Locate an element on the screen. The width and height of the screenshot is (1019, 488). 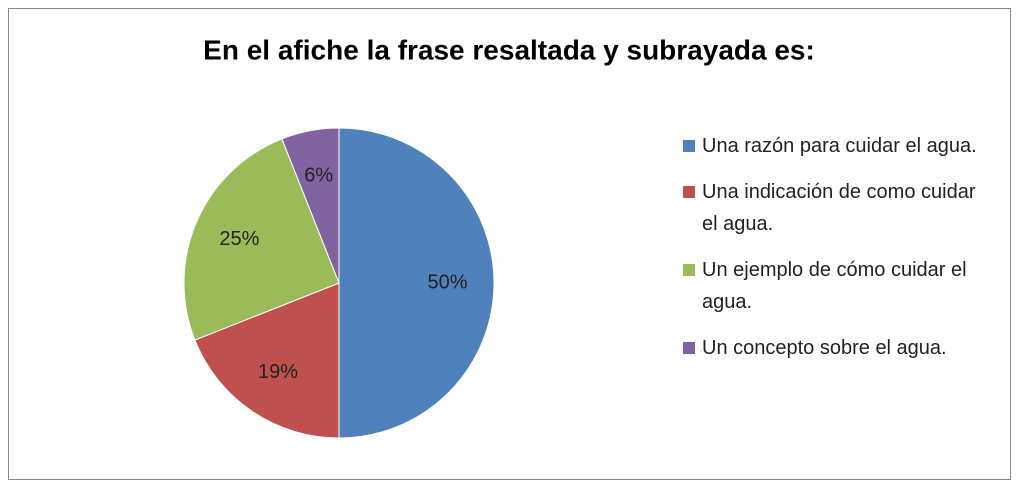
data-label: 50% is located at coordinates (447, 282).